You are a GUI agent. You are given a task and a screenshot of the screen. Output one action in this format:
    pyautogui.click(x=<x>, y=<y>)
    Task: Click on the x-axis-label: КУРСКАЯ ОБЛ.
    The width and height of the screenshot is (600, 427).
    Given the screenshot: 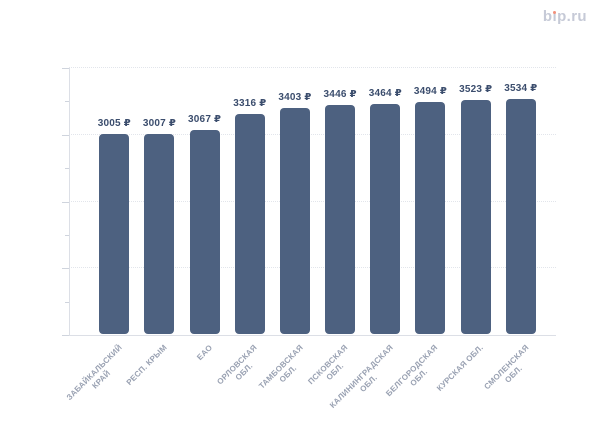 What is the action you would take?
    pyautogui.click(x=460, y=368)
    